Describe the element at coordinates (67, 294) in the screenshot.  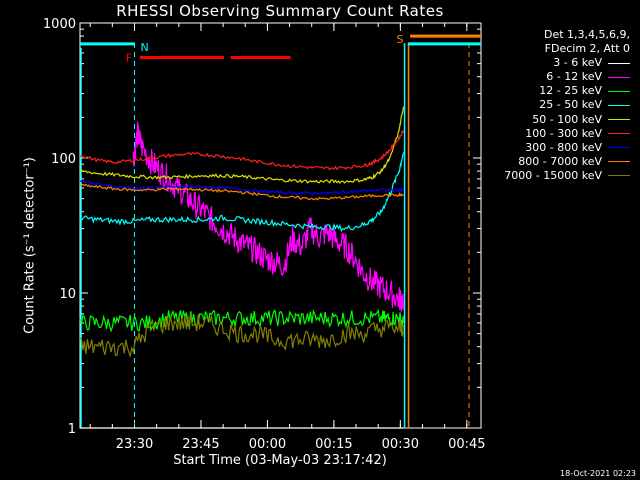
I see `y-tick-label: 10` at that location.